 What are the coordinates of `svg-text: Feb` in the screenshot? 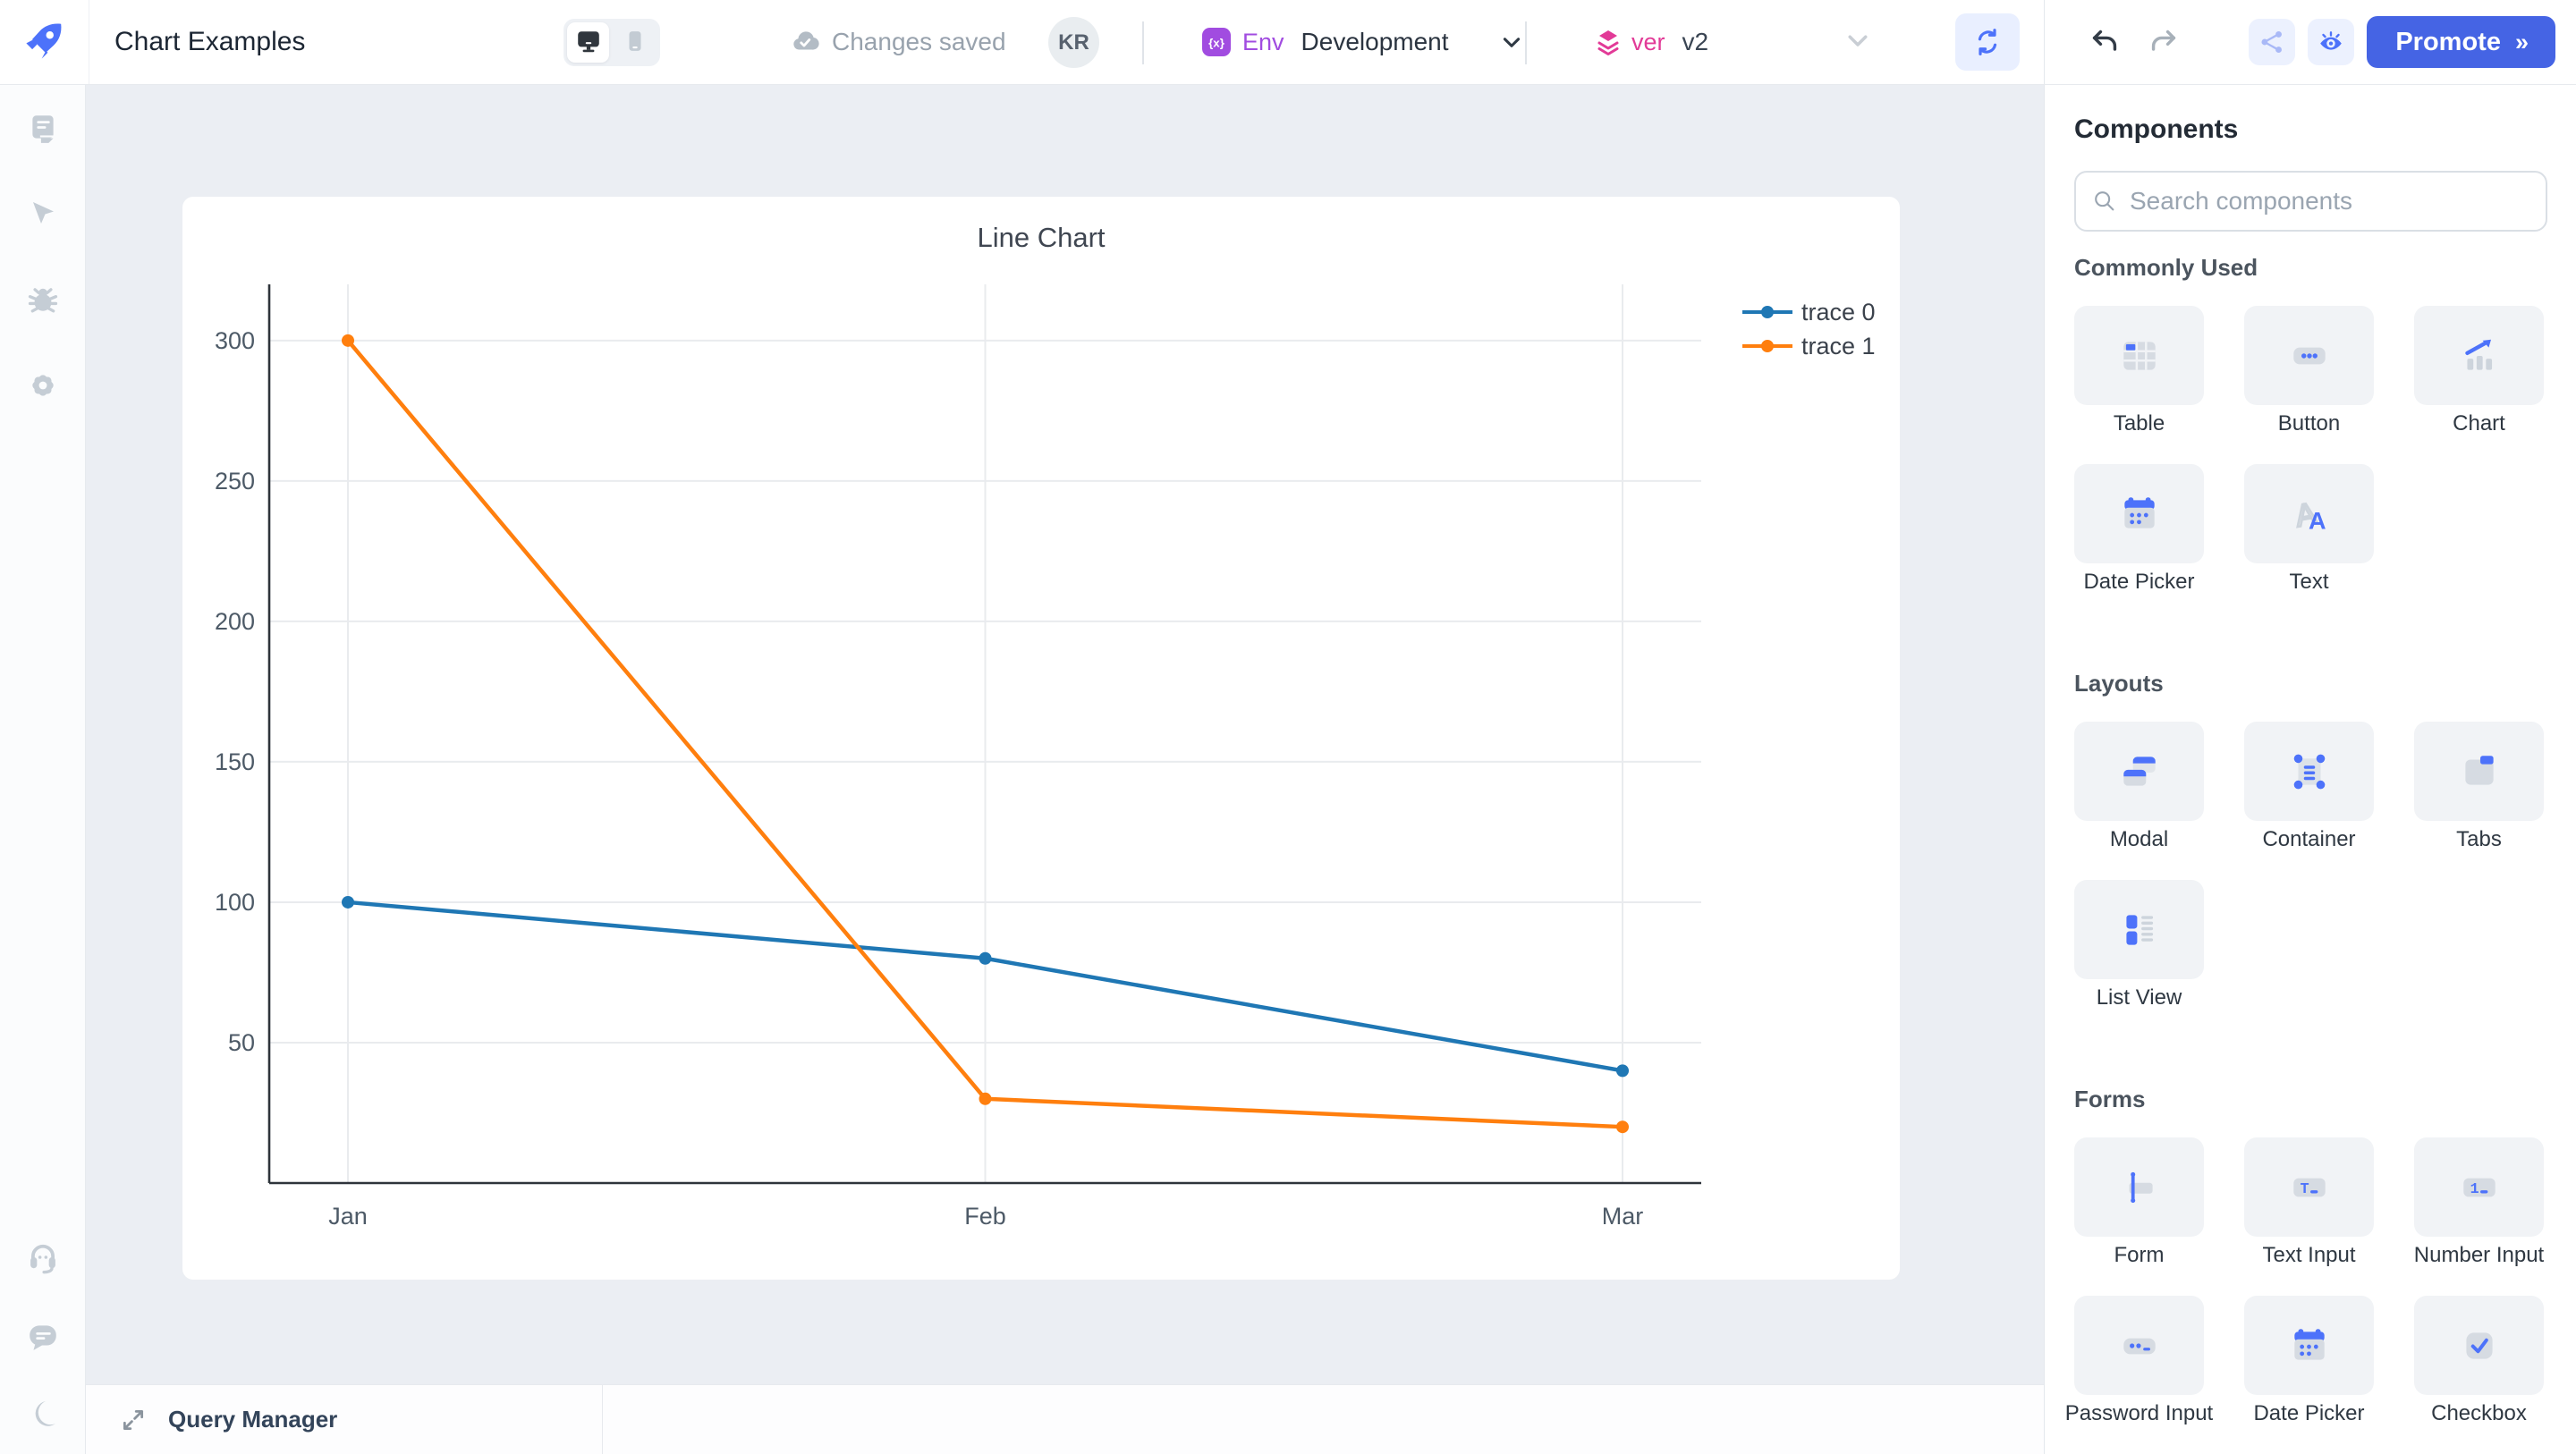 It's located at (985, 1216).